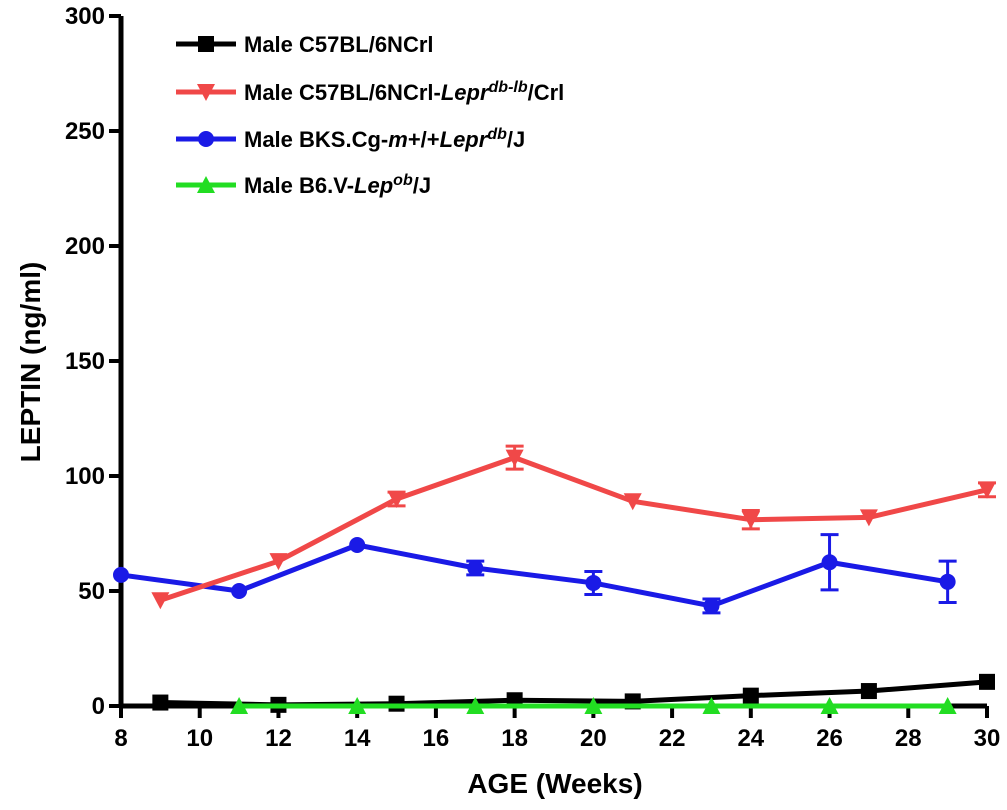  I want to click on legend-label-part: /Crl, so click(546, 92).